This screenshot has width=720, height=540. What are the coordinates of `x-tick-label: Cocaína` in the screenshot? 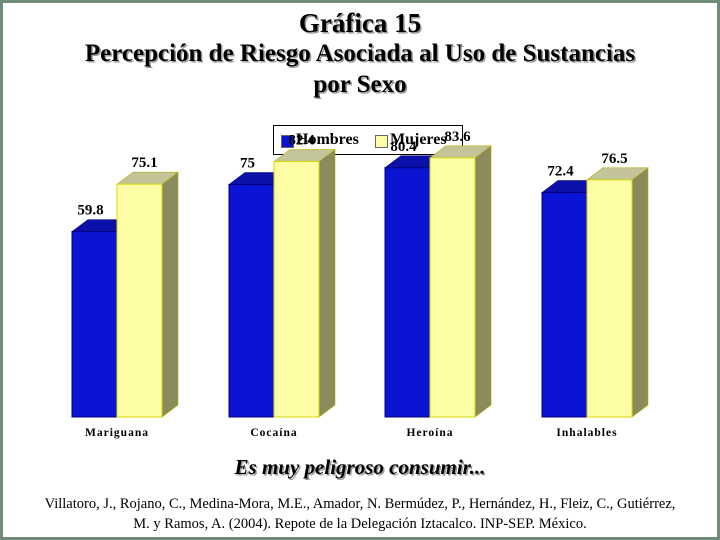 It's located at (273, 433).